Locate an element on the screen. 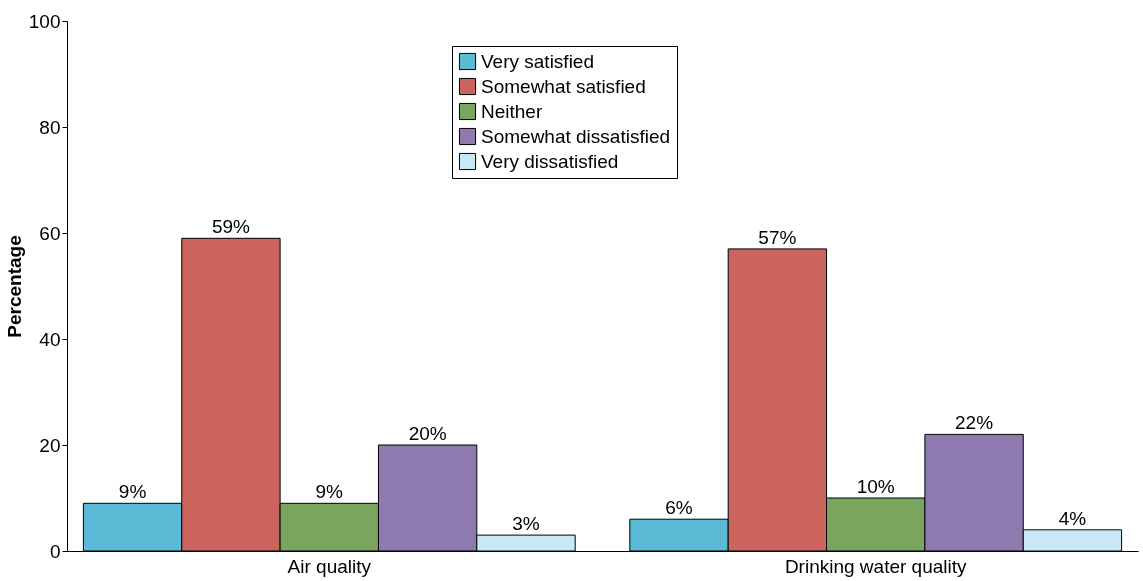  data-label: 10% is located at coordinates (875, 486).